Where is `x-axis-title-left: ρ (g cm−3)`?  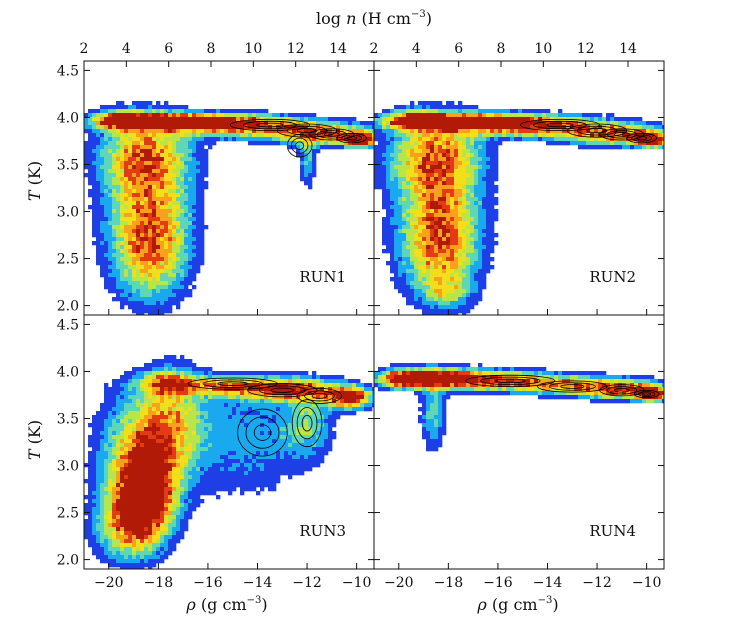
x-axis-title-left: ρ (g cm−3) is located at coordinates (226, 604).